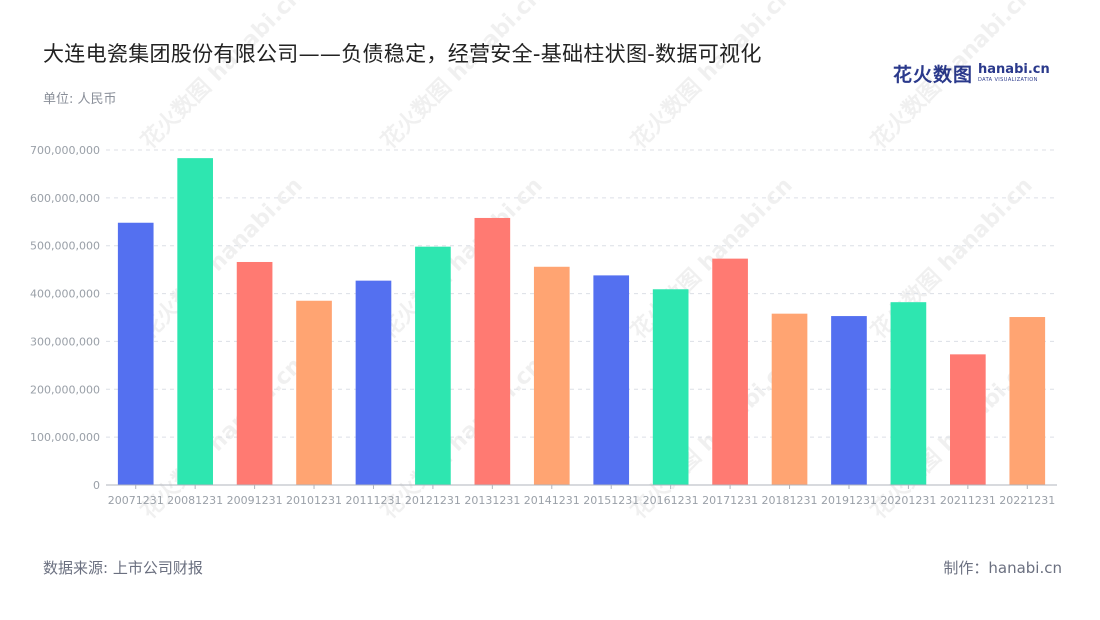 The height and width of the screenshot is (620, 1100). I want to click on y-tick-label: 400,000,000, so click(65, 294).